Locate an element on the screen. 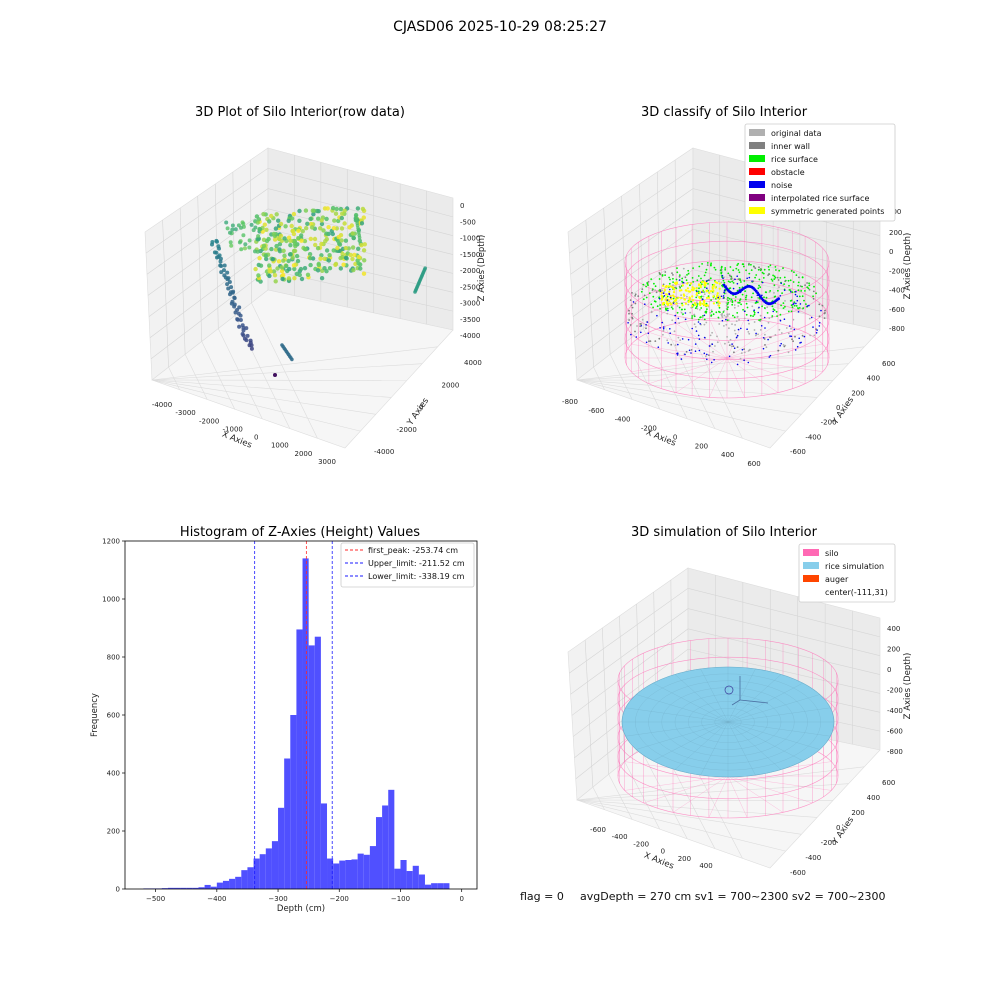 The width and height of the screenshot is (1000, 1000). raw-y-tick: 2000 is located at coordinates (451, 385).